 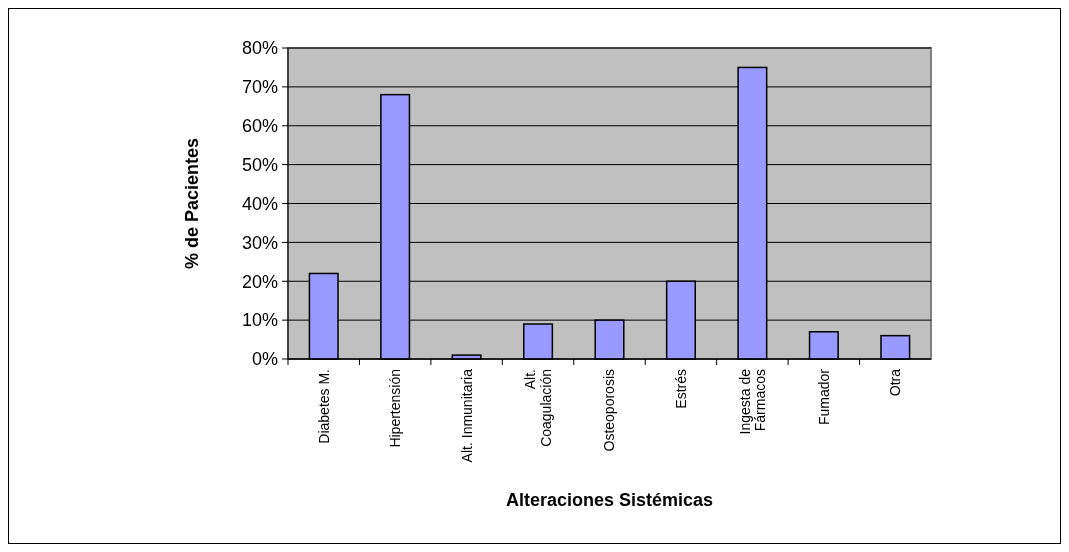 What do you see at coordinates (823, 397) in the screenshot?
I see `x-tick-label: Fumador` at bounding box center [823, 397].